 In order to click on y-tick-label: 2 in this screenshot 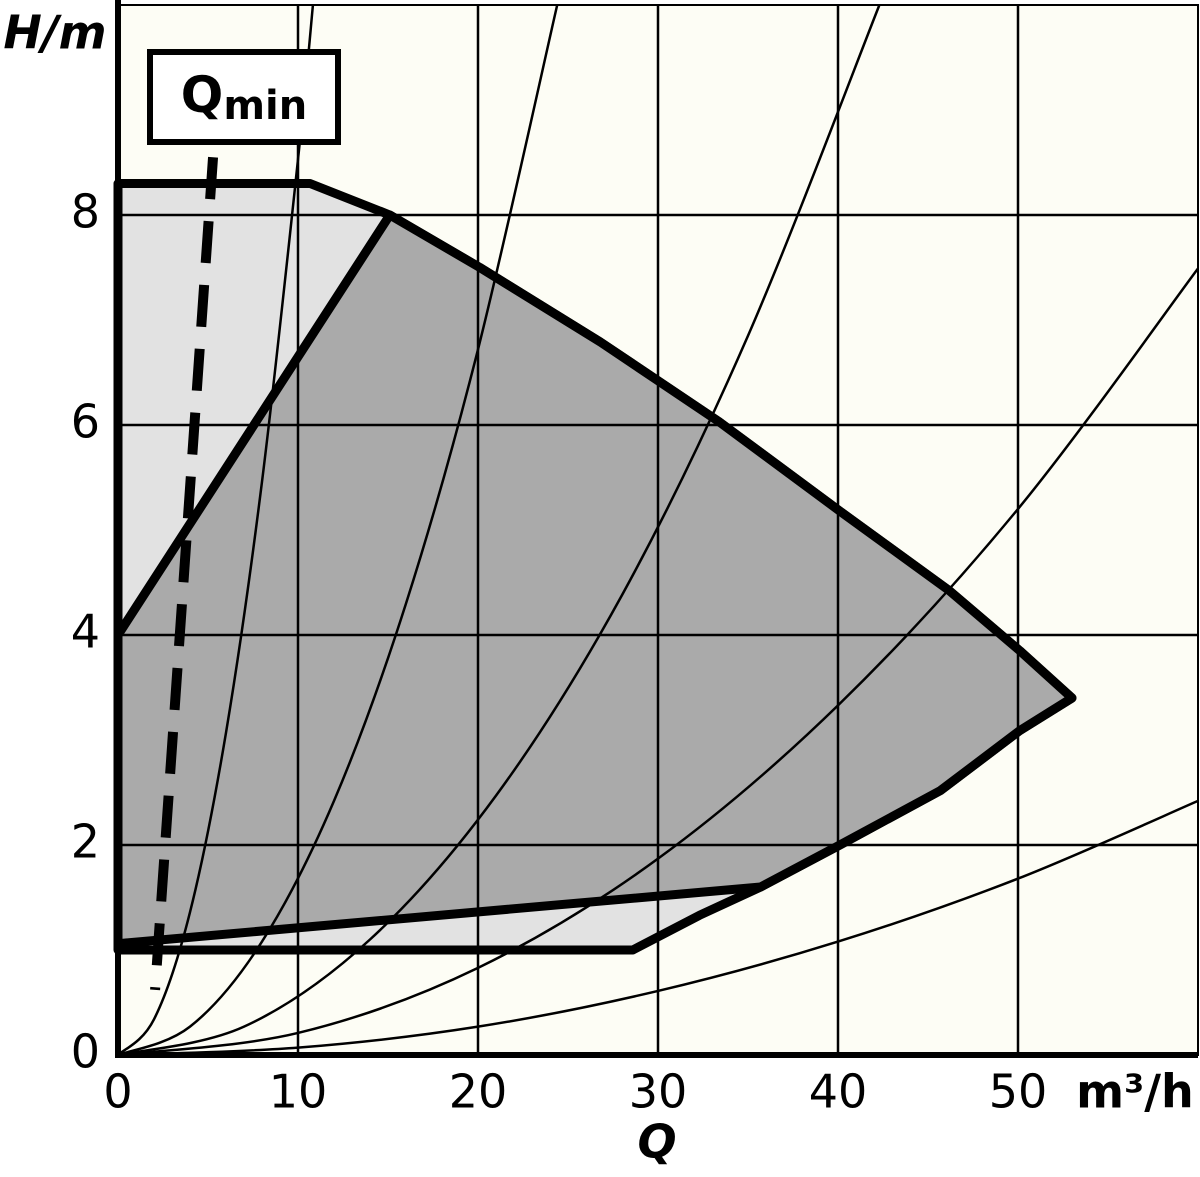, I will do `click(85, 842)`.